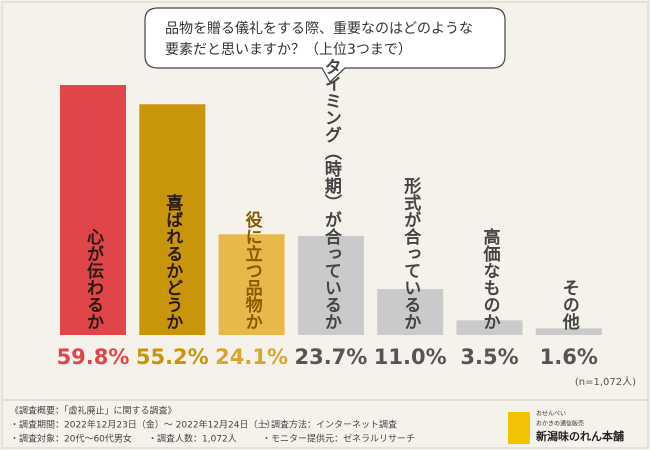  I want to click on logo-text: おせんべい, so click(551, 414).